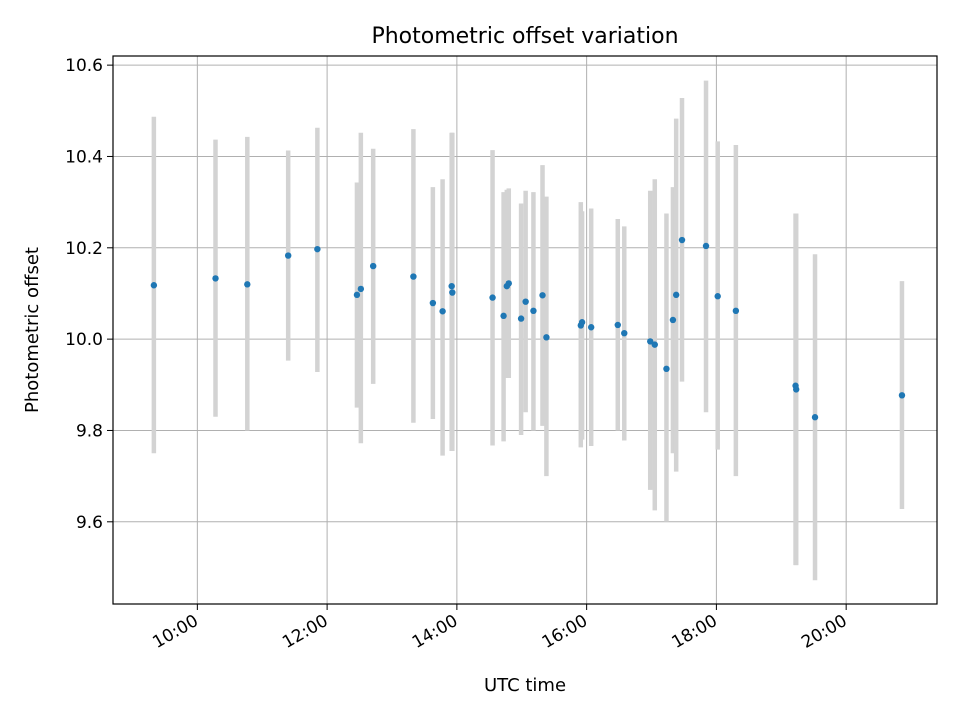 This screenshot has width=960, height=720. Describe the element at coordinates (694, 632) in the screenshot. I see `x-tick-label: 18:00` at that location.